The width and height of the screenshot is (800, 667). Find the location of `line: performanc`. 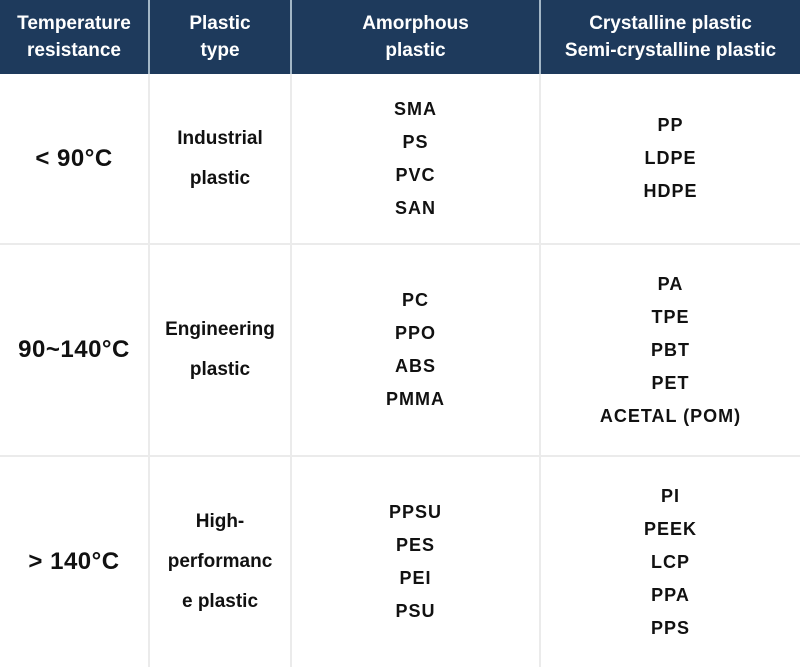

line: performanc is located at coordinates (220, 561).